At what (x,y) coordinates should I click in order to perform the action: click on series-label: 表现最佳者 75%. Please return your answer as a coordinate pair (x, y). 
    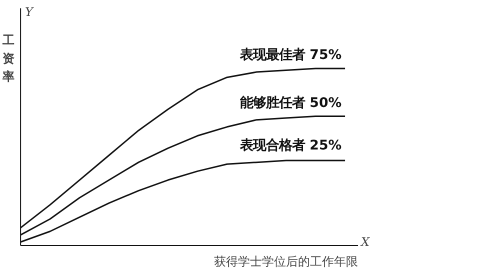
    Looking at the image, I should click on (290, 56).